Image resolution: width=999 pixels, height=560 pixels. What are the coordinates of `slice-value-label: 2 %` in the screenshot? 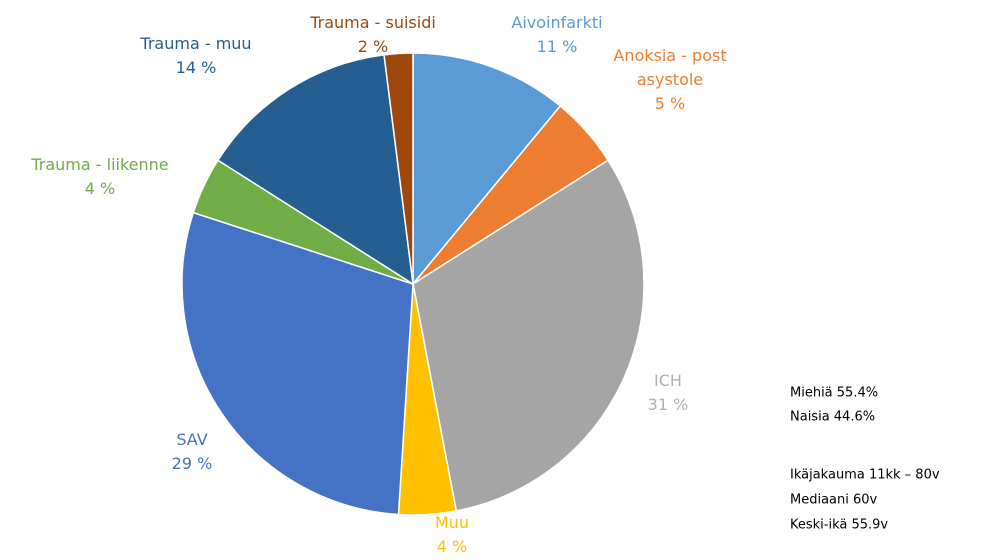 It's located at (373, 46).